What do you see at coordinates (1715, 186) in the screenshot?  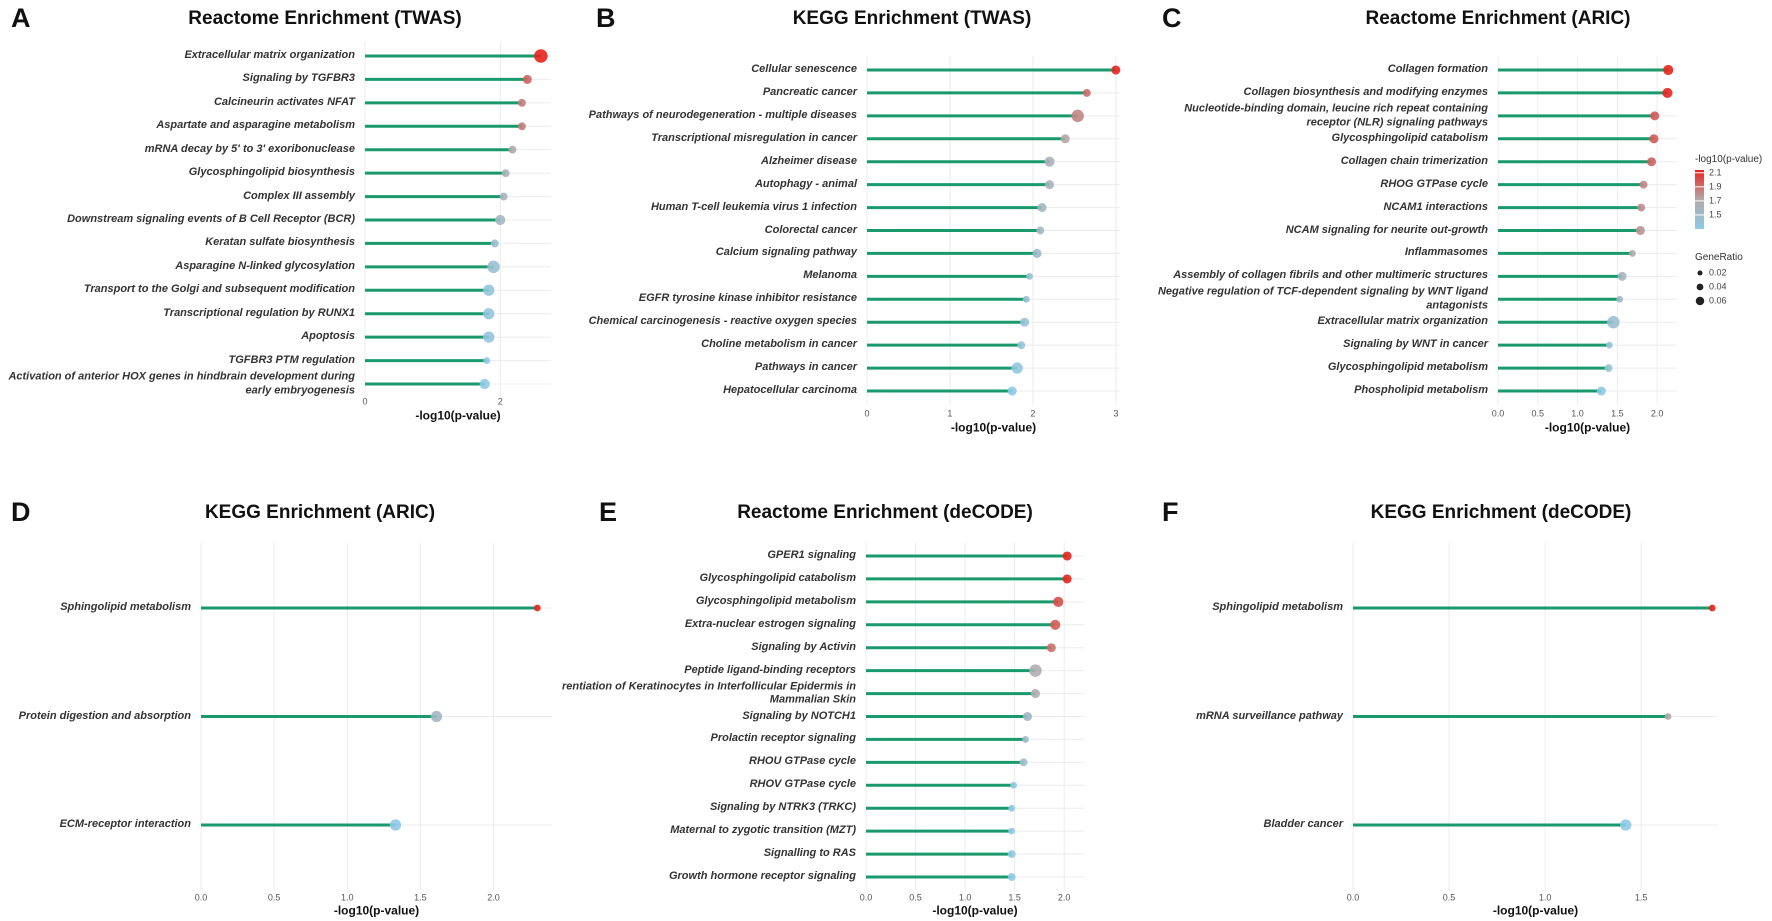 I see `colorbar-label: 1.9` at bounding box center [1715, 186].